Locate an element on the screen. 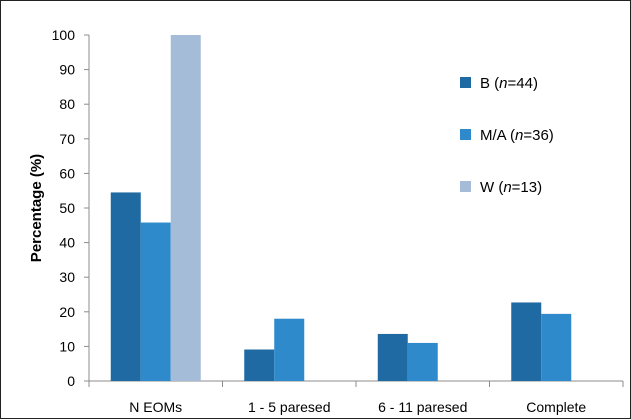 This screenshot has height=420, width=631. y-tick-label: 50 is located at coordinates (67, 208).